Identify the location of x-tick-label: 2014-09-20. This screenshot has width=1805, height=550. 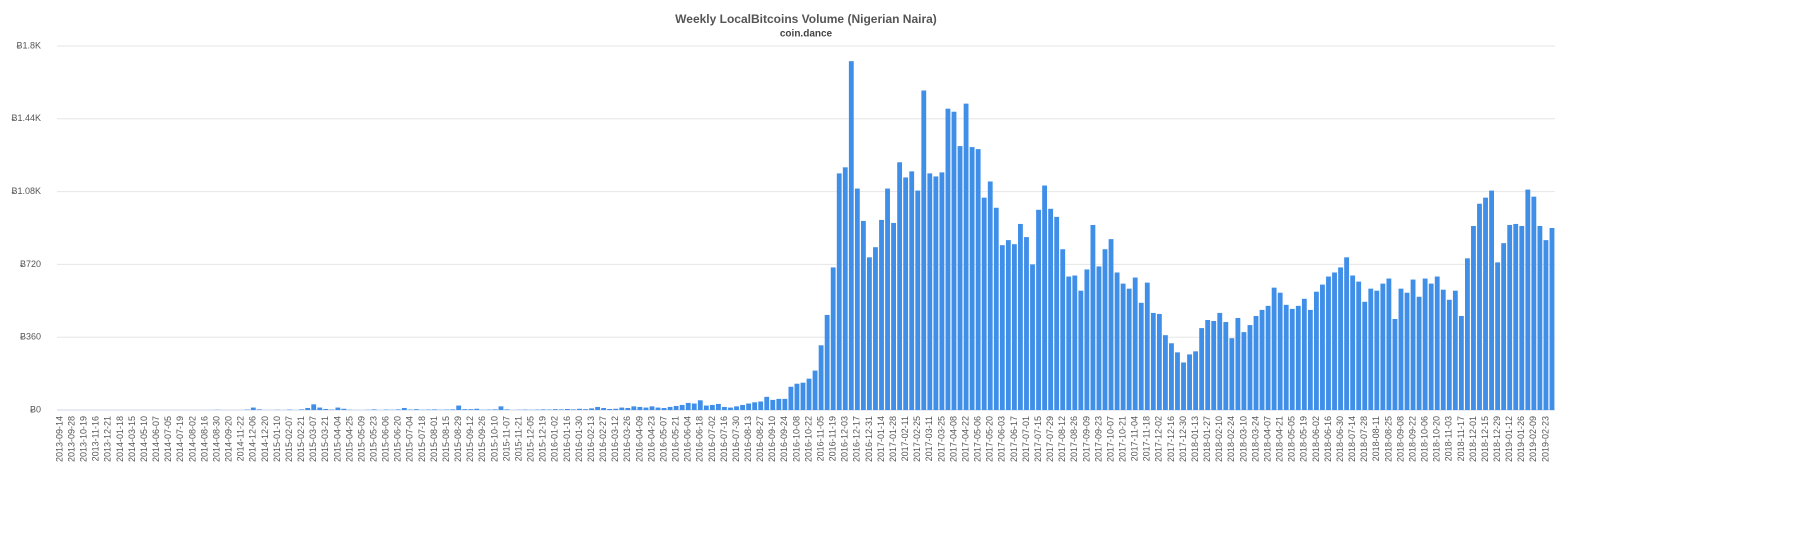
(229, 439).